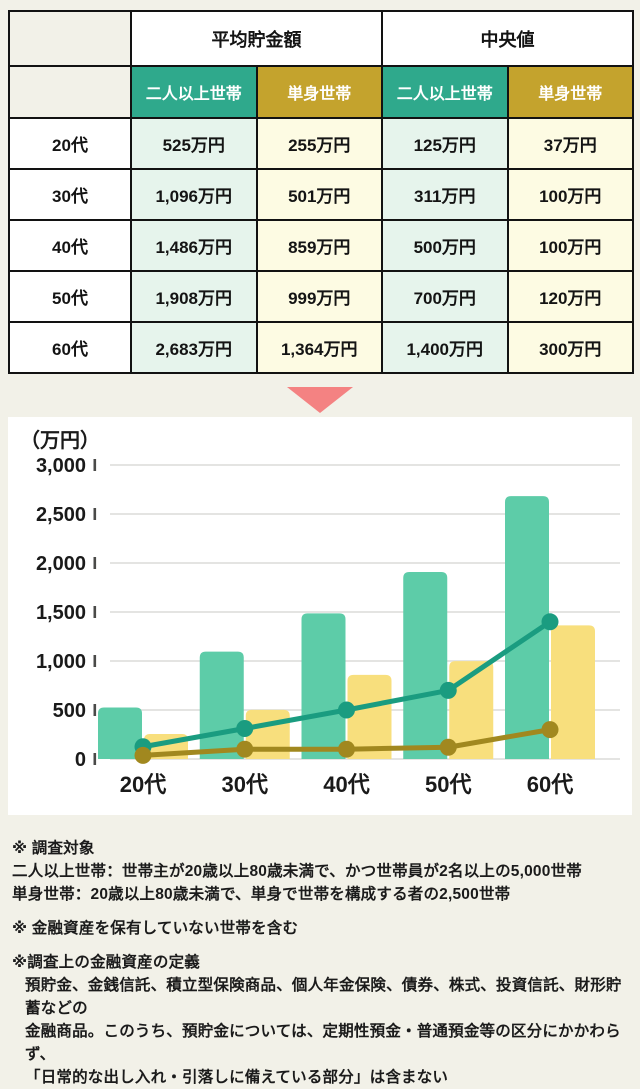 The height and width of the screenshot is (1089, 640). Describe the element at coordinates (445, 194) in the screenshot. I see `value-cell: 311万円` at that location.